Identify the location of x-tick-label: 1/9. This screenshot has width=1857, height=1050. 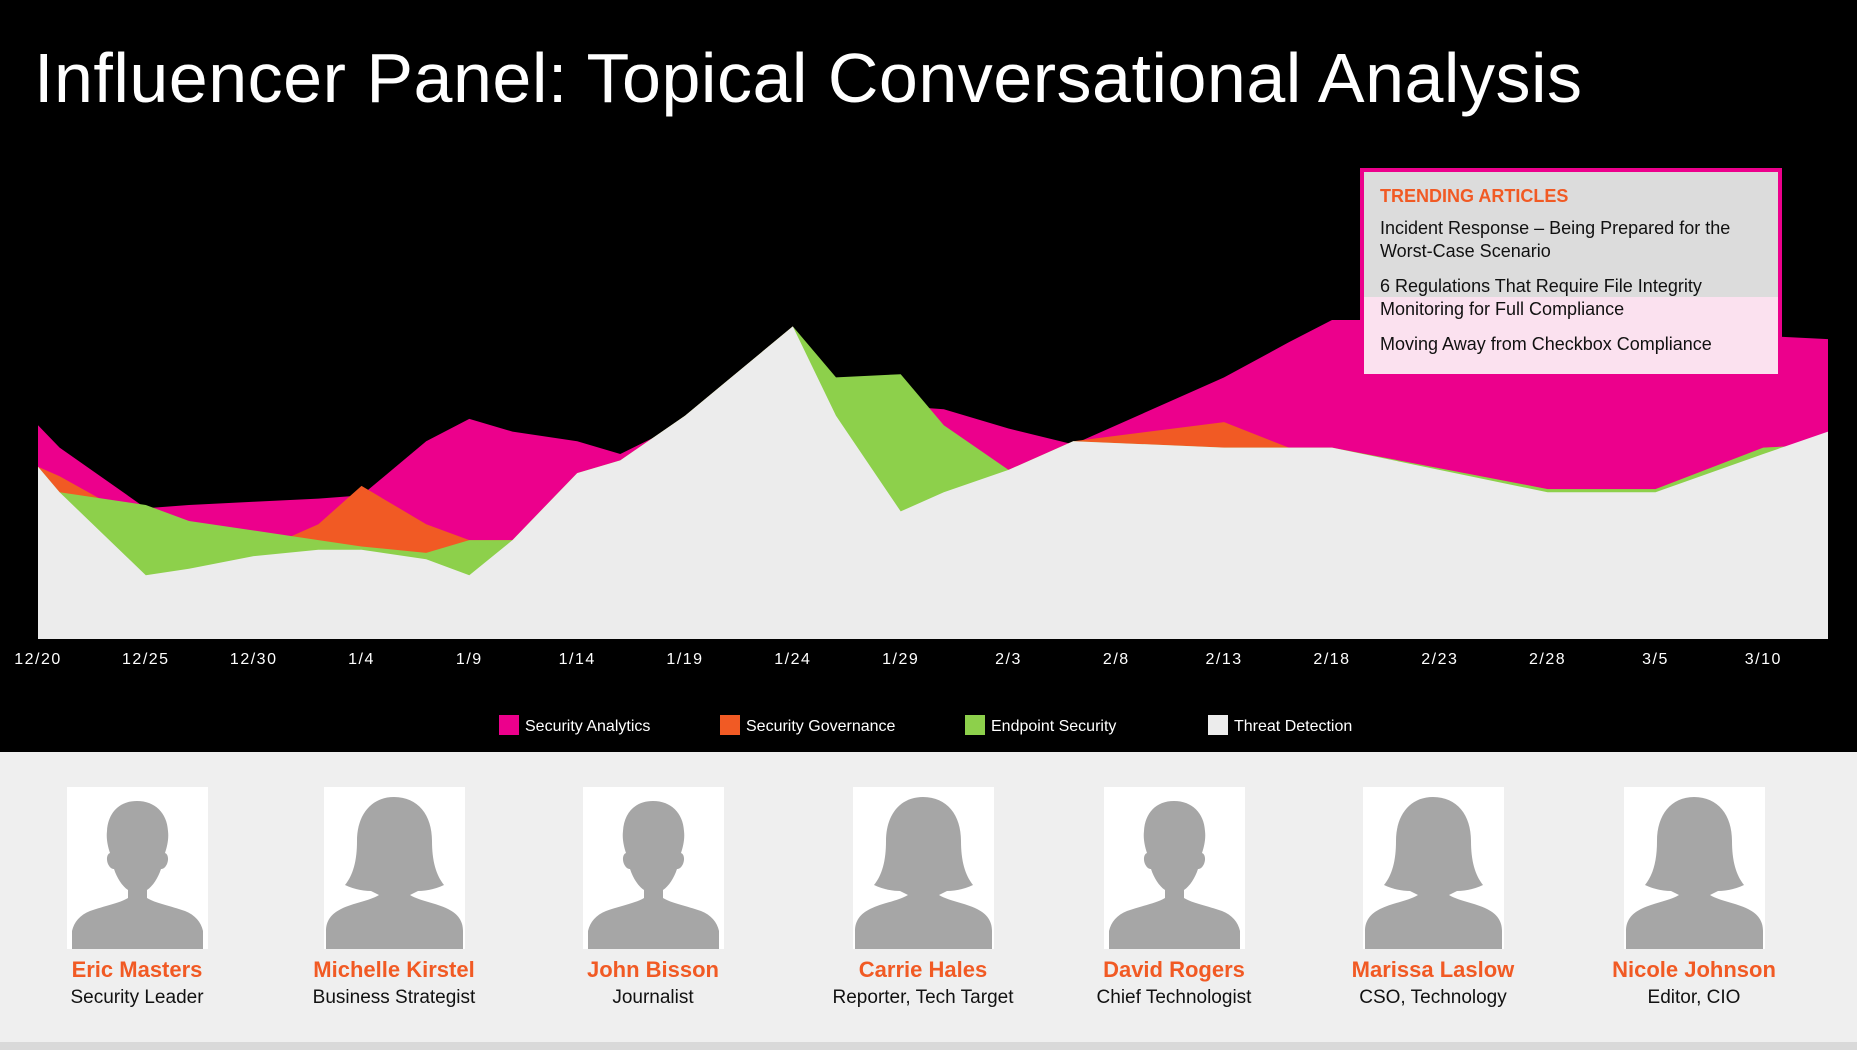
(469, 659).